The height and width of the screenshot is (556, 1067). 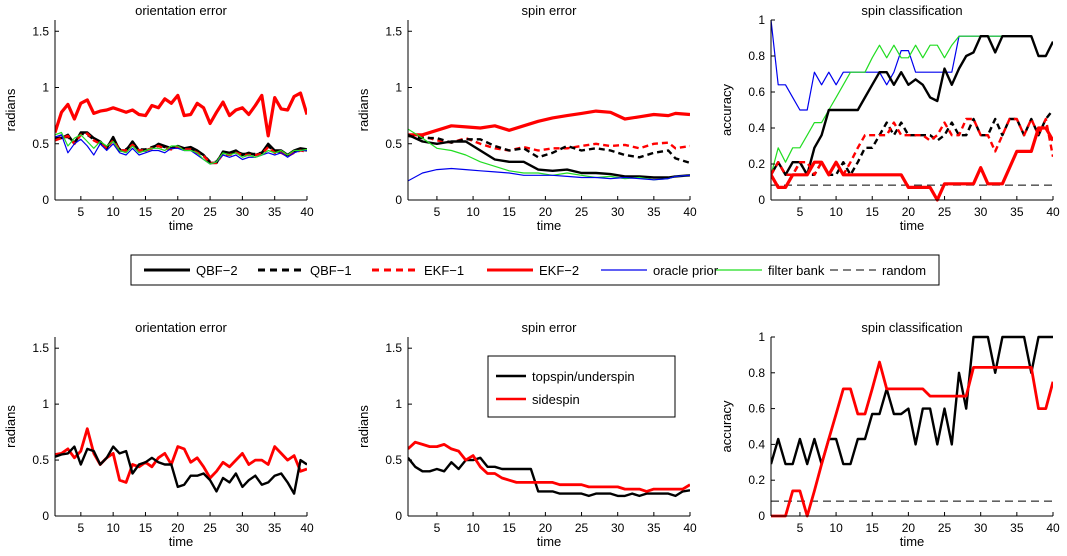 What do you see at coordinates (217, 270) in the screenshot?
I see `legend-label: QBF−2` at bounding box center [217, 270].